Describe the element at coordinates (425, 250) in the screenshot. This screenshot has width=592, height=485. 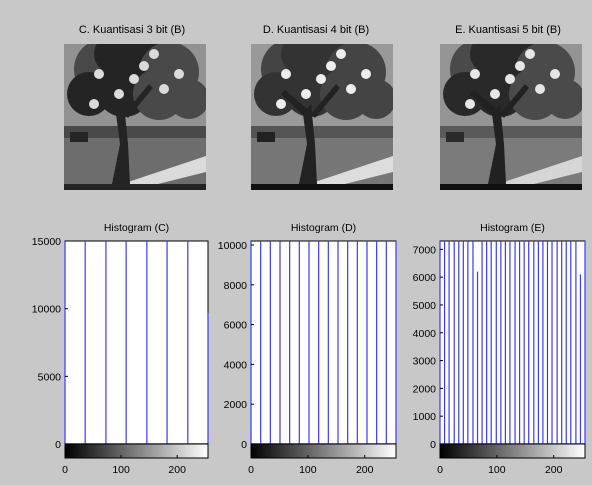
I see `y-tick-label: 7000` at that location.